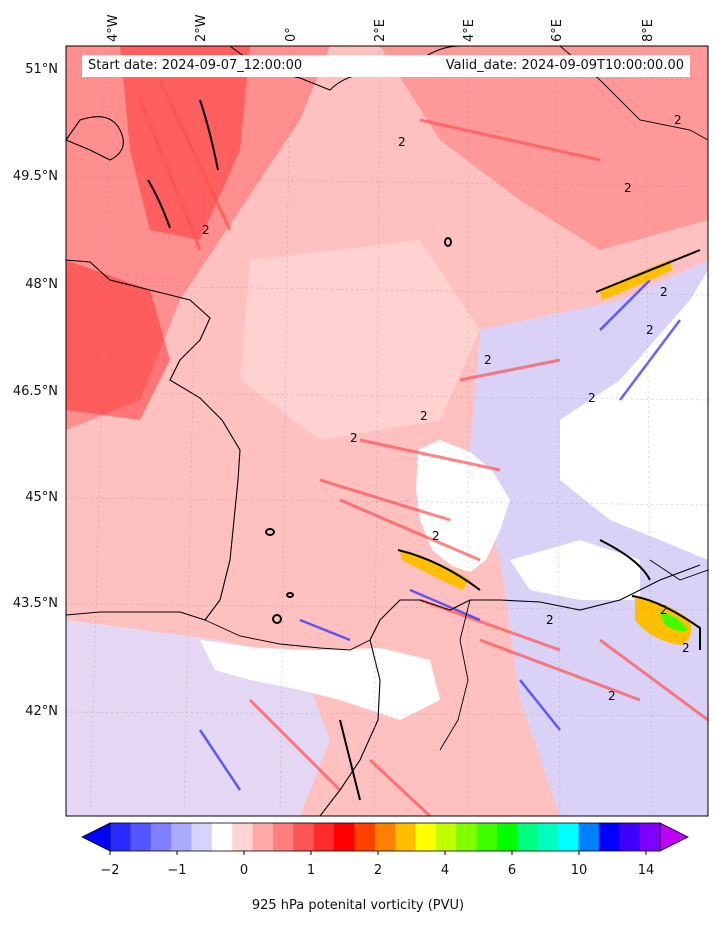 The height and width of the screenshot is (926, 716). Describe the element at coordinates (177, 870) in the screenshot. I see `colorbar-tick-label: −1` at that location.